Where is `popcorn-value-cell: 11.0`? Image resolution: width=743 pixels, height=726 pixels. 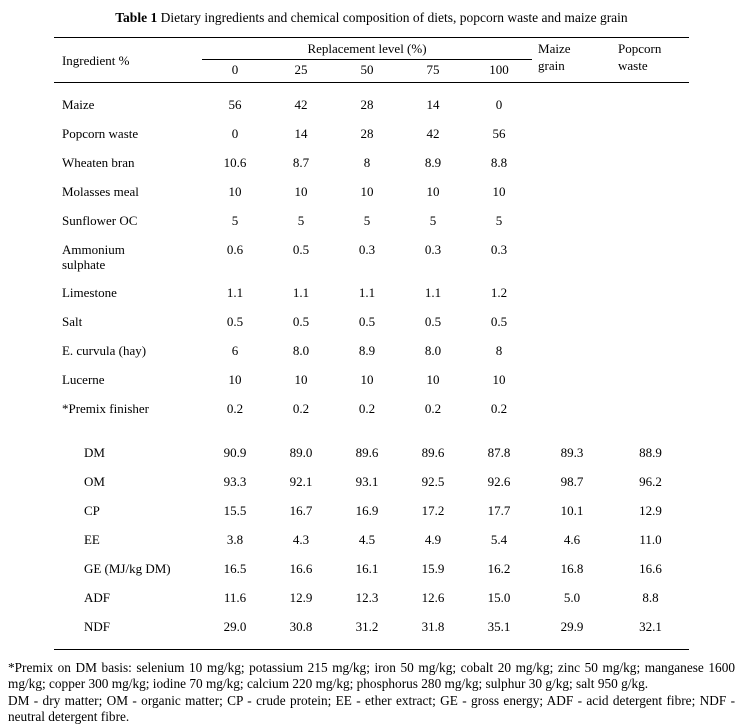 popcorn-value-cell: 11.0 is located at coordinates (650, 540).